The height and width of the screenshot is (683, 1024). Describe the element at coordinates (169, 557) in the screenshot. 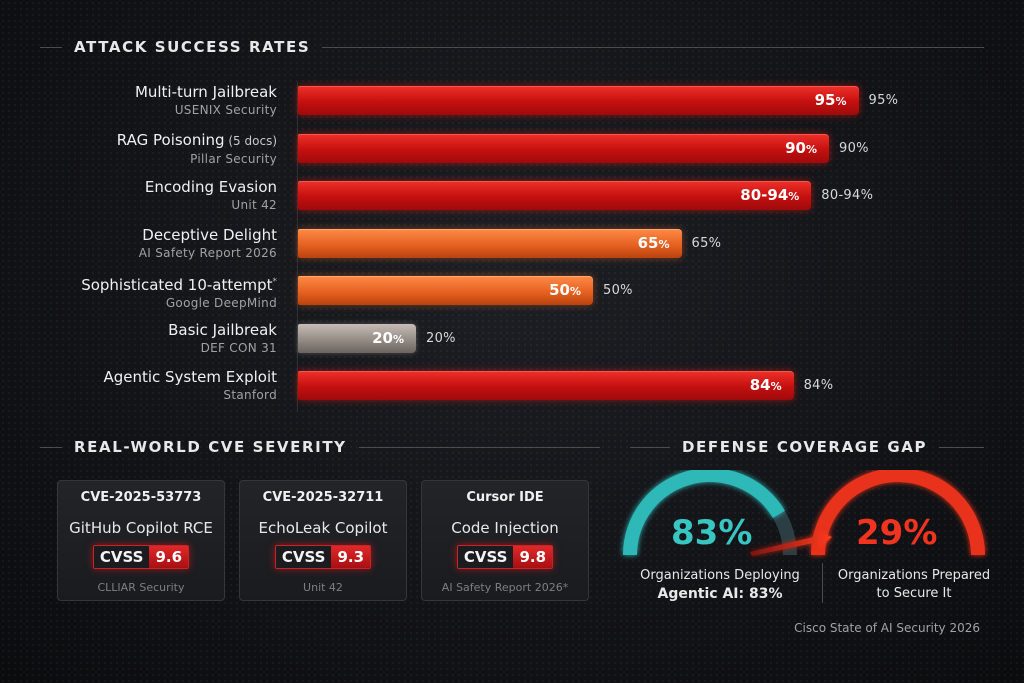

I see `cvss-score: 9.6` at that location.